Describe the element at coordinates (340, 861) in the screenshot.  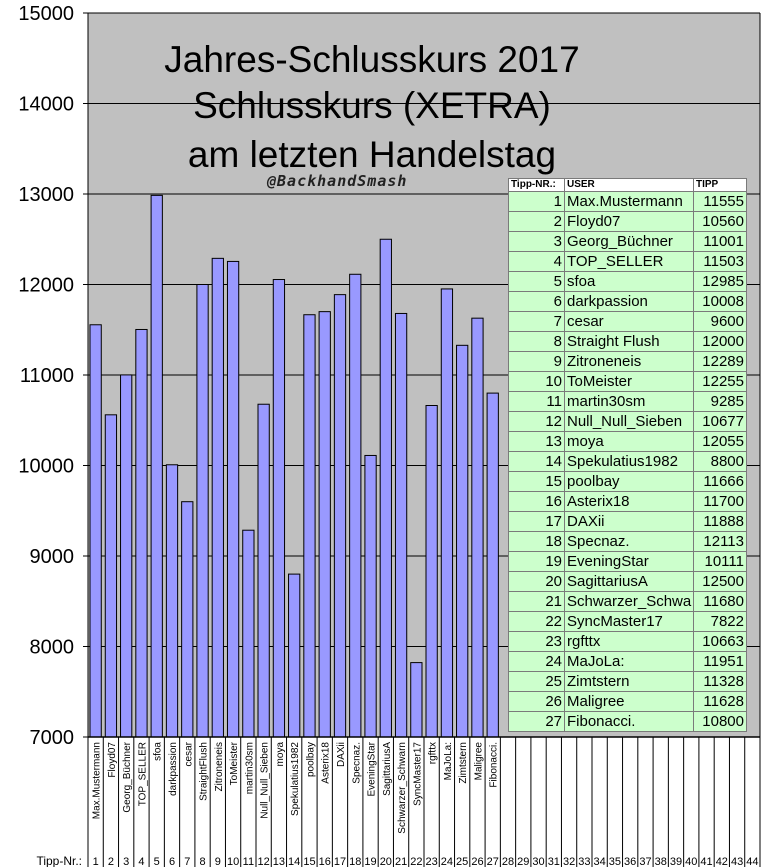
I see `x-number-label: 17` at that location.